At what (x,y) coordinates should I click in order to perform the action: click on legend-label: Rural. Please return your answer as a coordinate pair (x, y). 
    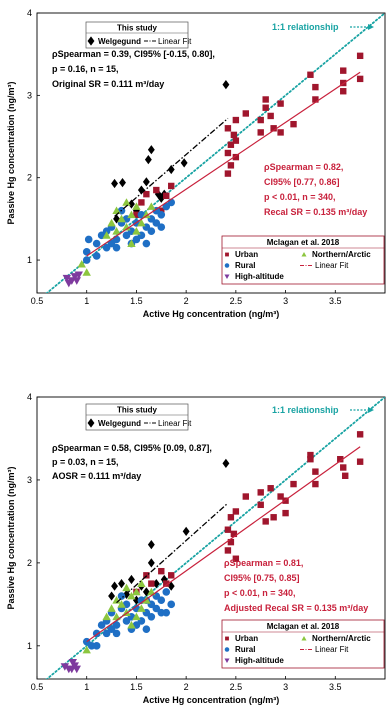
    Looking at the image, I should click on (245, 265).